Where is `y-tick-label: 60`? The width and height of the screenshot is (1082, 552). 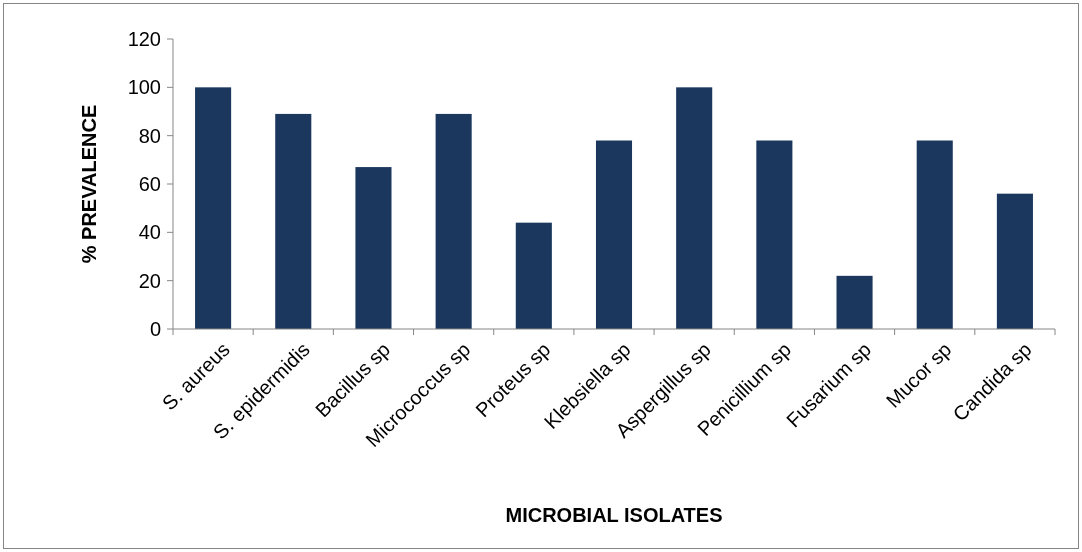 y-tick-label: 60 is located at coordinates (149, 184).